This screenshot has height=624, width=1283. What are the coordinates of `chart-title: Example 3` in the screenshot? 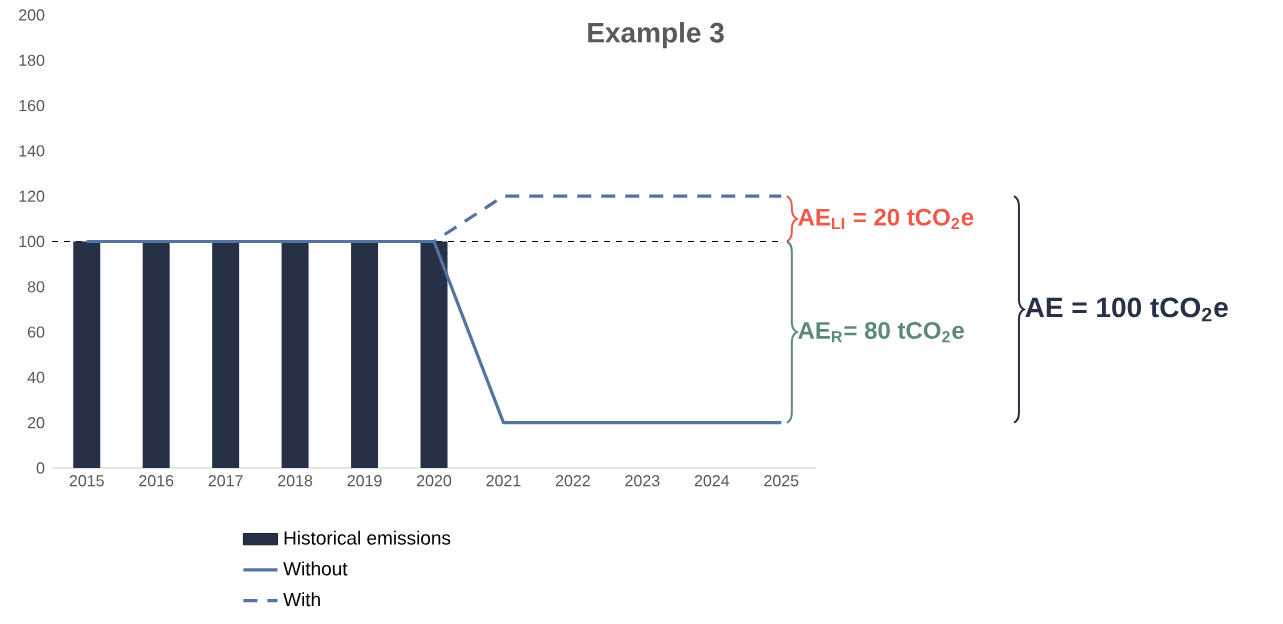 It's located at (656, 35).